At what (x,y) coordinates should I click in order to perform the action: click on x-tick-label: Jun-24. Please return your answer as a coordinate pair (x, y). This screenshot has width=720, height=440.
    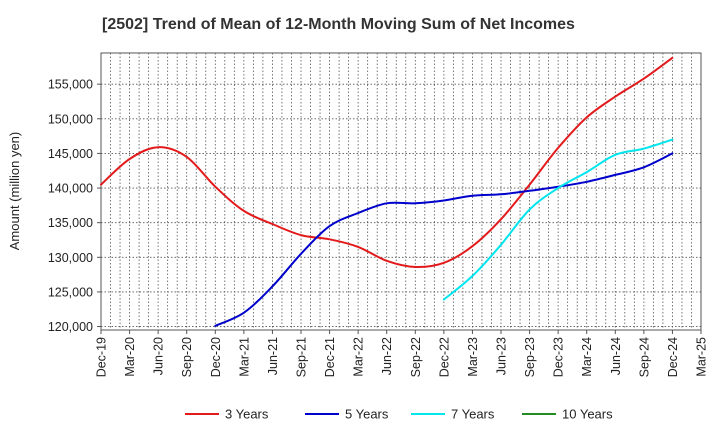
    Looking at the image, I should click on (616, 356).